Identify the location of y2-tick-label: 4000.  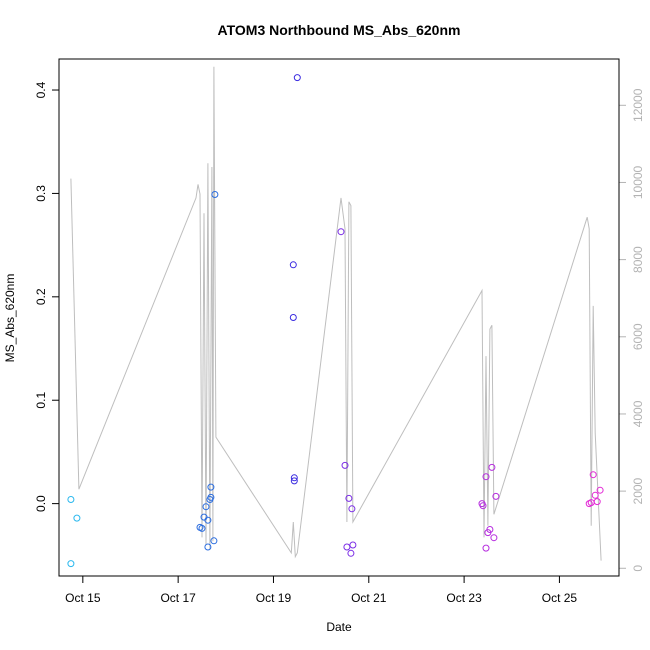
(638, 413).